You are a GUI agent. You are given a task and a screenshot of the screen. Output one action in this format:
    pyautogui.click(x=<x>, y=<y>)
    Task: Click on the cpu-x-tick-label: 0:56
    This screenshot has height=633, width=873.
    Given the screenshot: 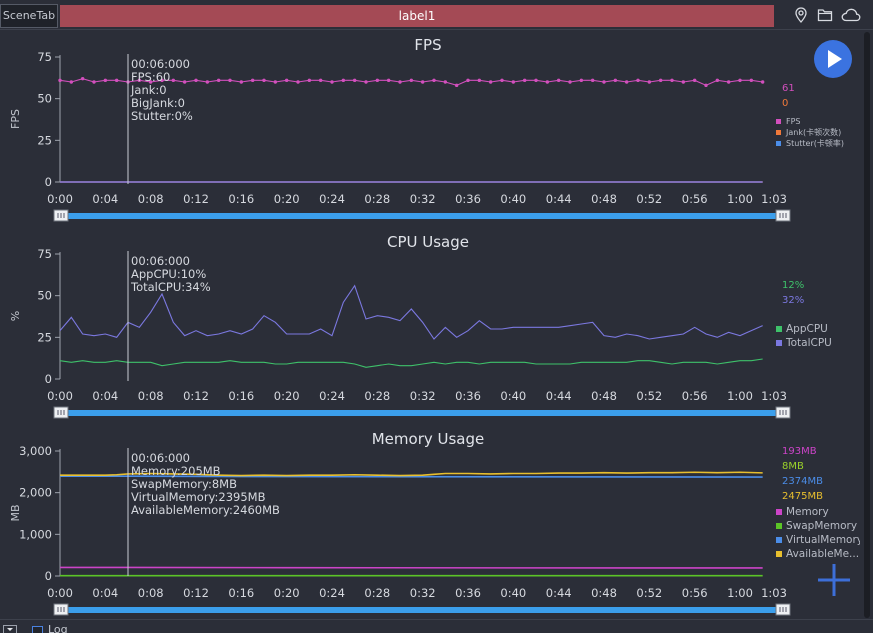 What is the action you would take?
    pyautogui.click(x=695, y=396)
    